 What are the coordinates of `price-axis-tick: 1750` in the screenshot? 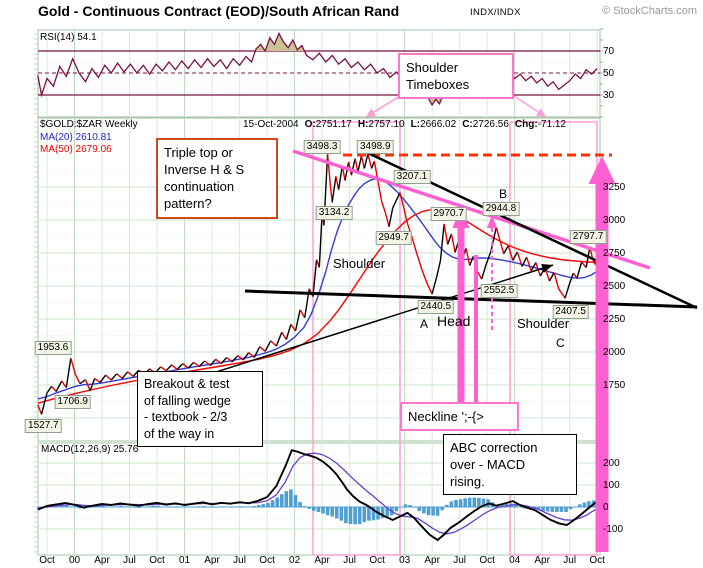 It's located at (614, 385).